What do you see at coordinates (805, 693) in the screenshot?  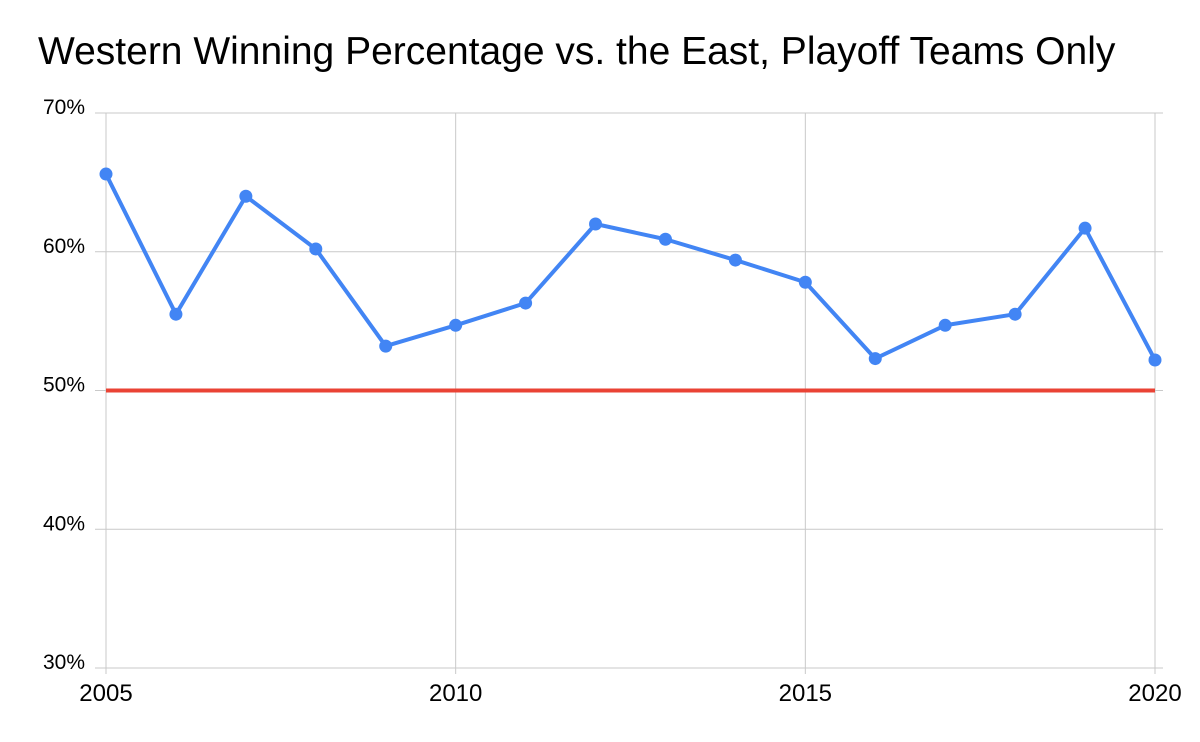 I see `x-tick-label-2015: 2015` at bounding box center [805, 693].